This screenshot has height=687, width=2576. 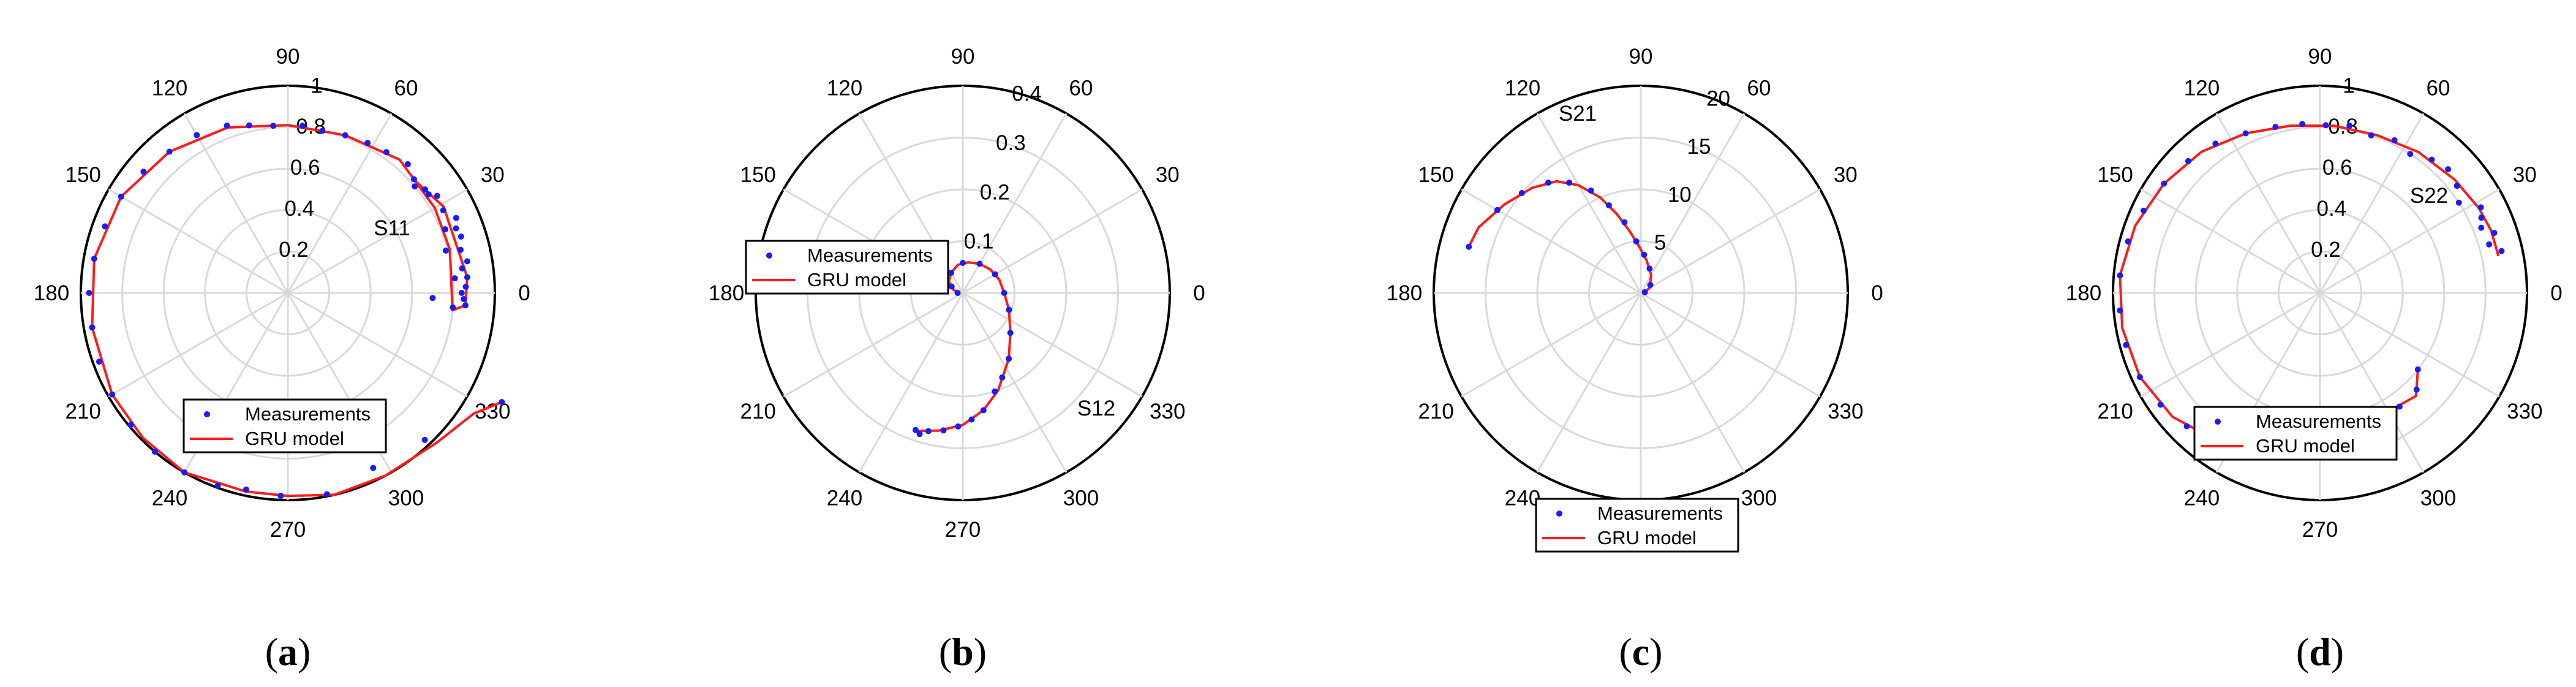 What do you see at coordinates (1718, 99) in the screenshot?
I see `radial-tick-label: 20` at bounding box center [1718, 99].